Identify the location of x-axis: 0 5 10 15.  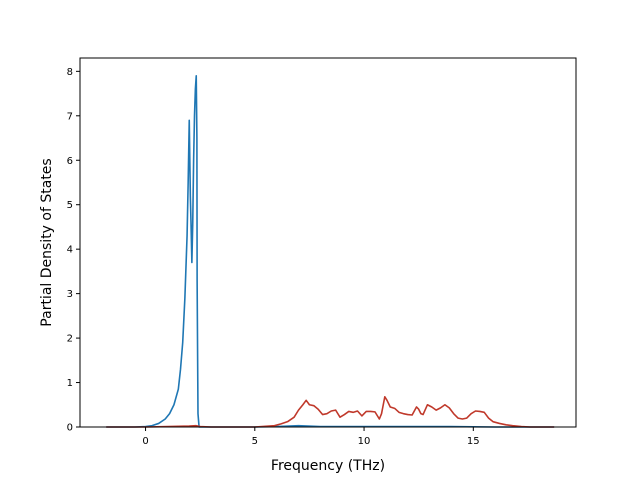
(311, 437).